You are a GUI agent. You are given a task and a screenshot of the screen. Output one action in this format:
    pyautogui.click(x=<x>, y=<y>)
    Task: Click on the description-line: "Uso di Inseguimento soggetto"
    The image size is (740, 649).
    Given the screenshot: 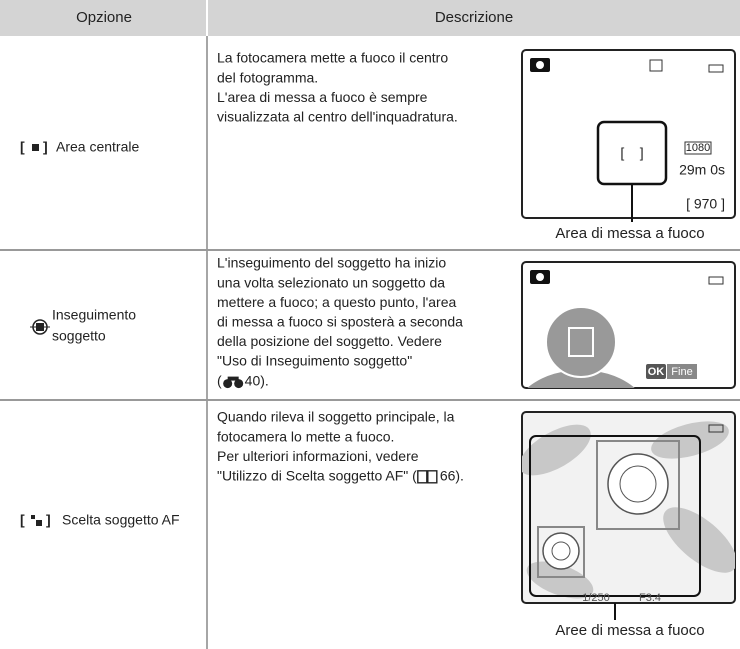 What is the action you would take?
    pyautogui.click(x=314, y=361)
    